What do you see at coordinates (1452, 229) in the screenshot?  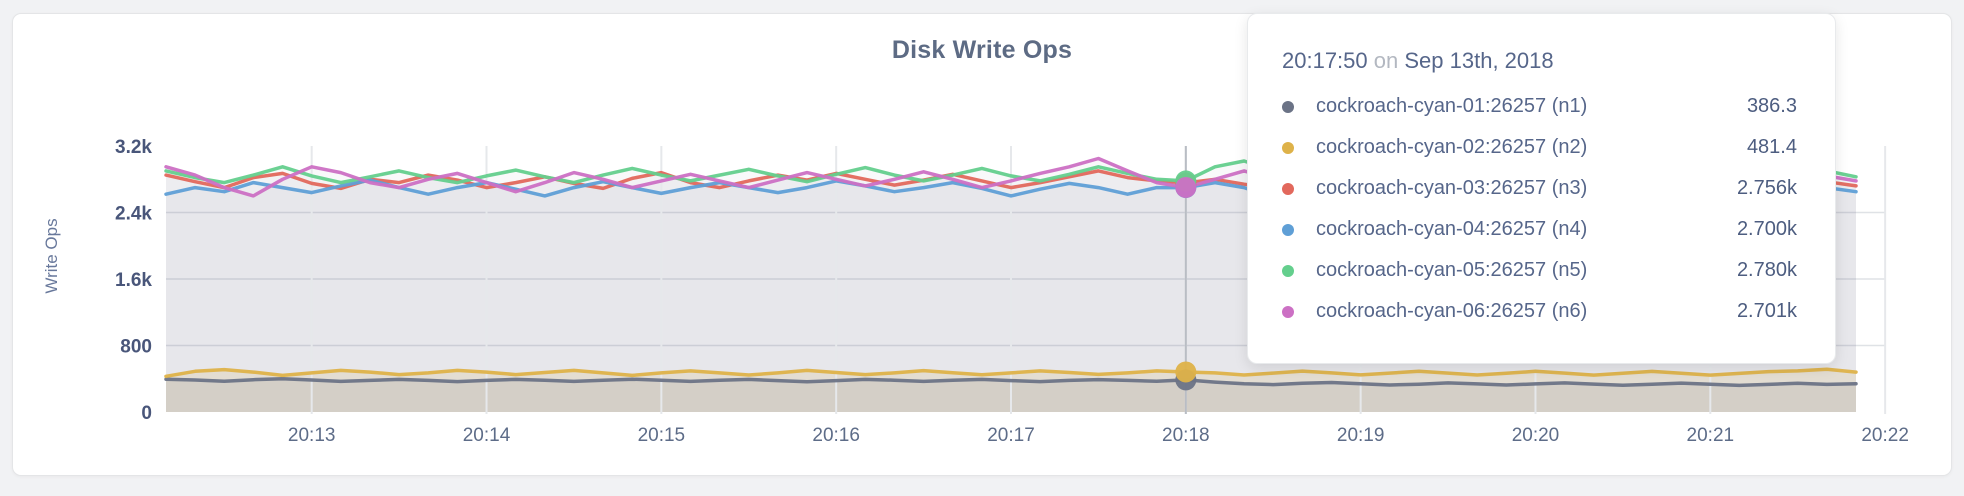 I see `series-label: cockroach-cyan-04:26257 (n4)` at bounding box center [1452, 229].